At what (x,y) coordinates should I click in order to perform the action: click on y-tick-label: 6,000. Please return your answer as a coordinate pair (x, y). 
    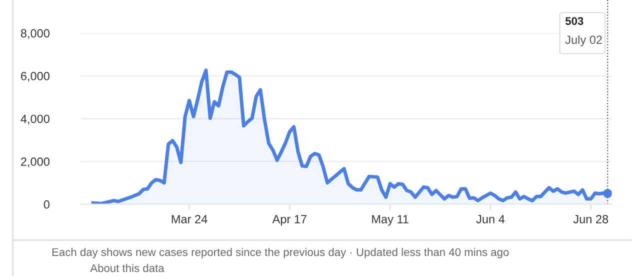
    Looking at the image, I should click on (35, 77).